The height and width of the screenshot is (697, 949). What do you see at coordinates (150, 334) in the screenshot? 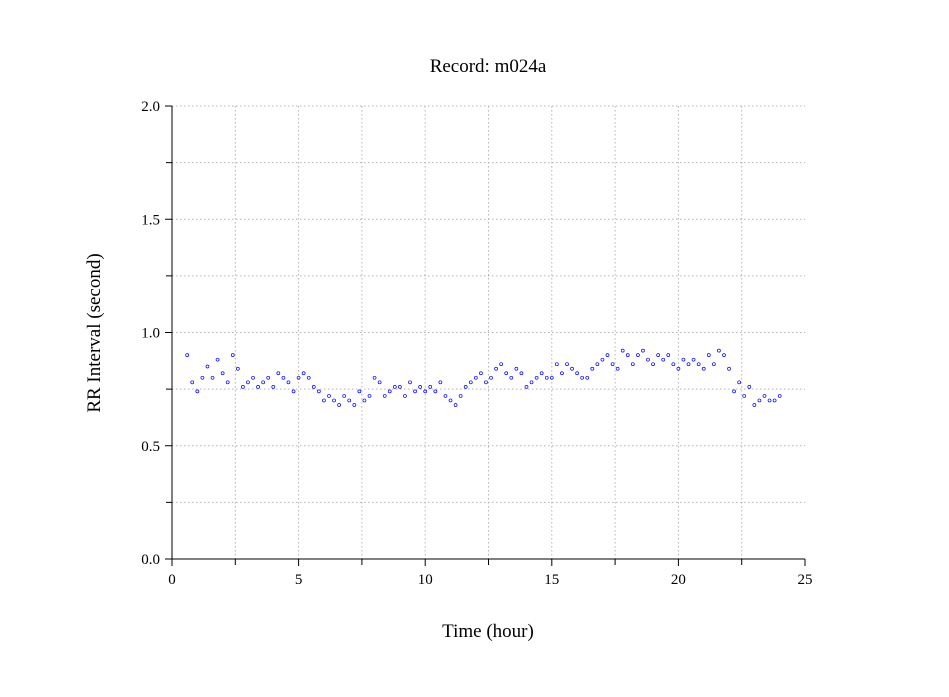
I see `y-tick-label: 1.0` at bounding box center [150, 334].